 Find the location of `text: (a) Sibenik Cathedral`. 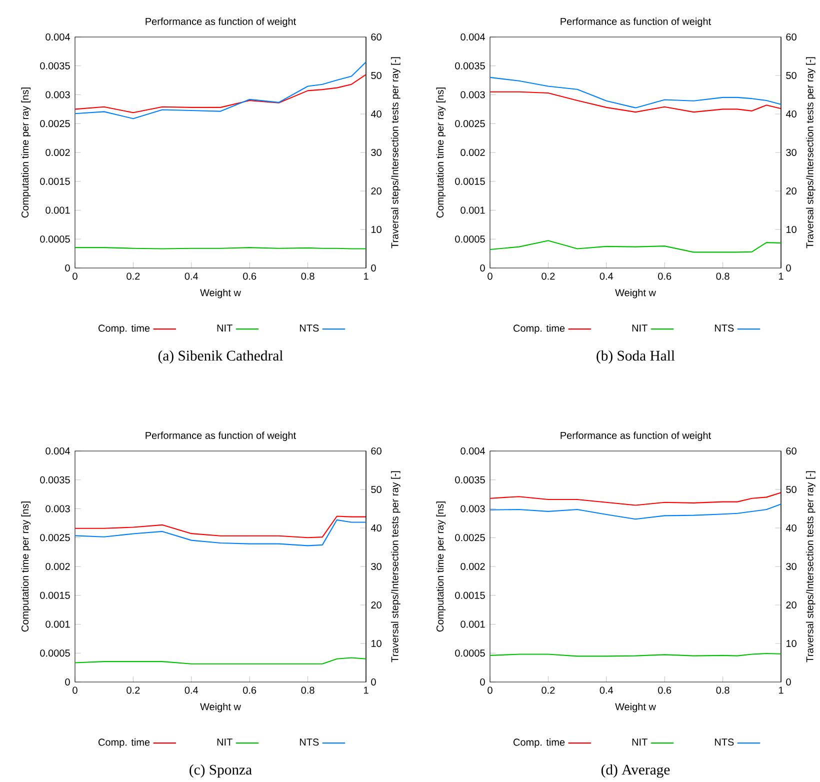

text: (a) Sibenik Cathedral is located at coordinates (220, 357).